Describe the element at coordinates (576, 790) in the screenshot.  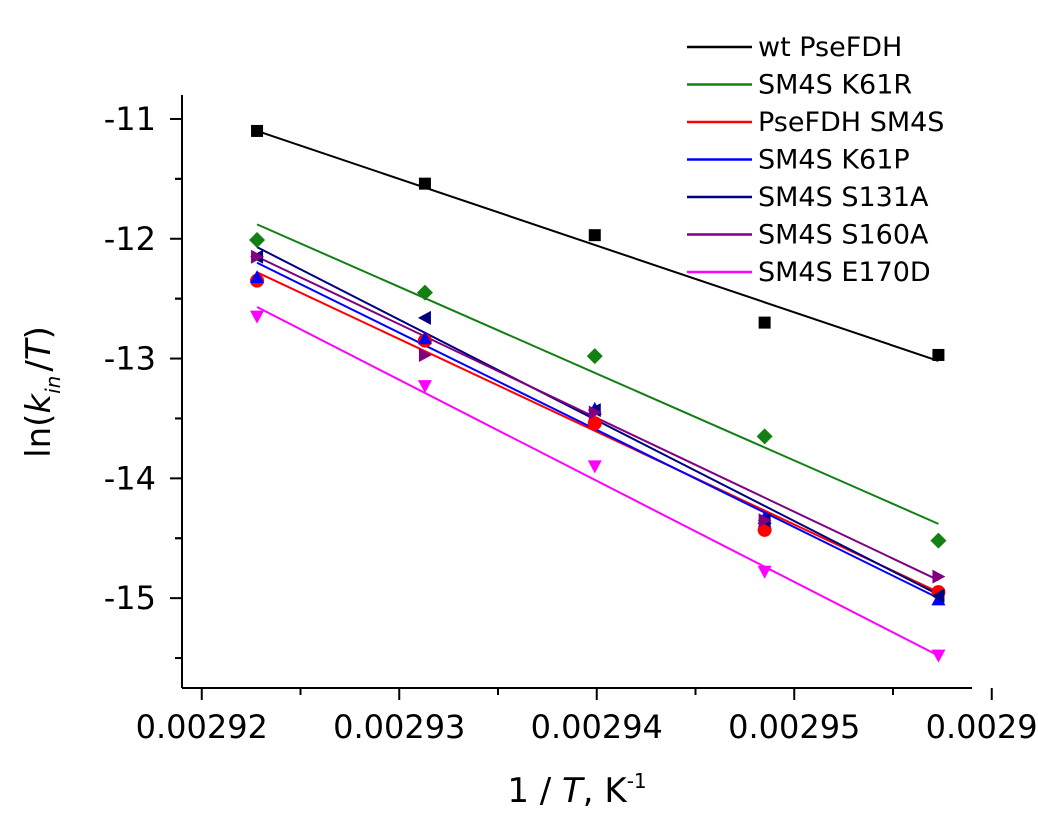
I see `x-axis-title: 1 / T, K-1` at that location.